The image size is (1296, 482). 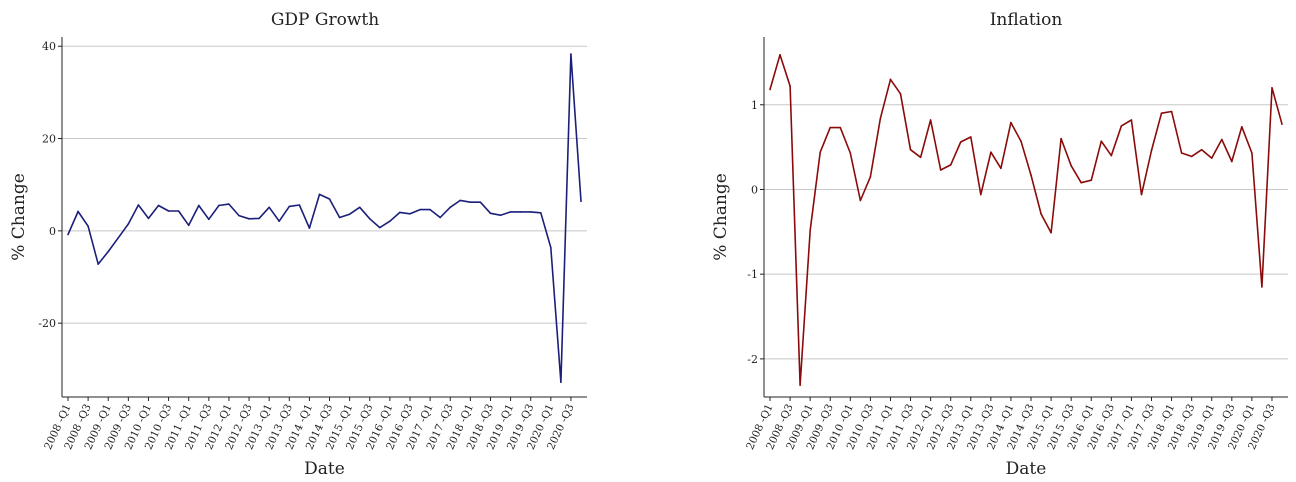 What do you see at coordinates (752, 359) in the screenshot?
I see `inflation-y-tick-label: -2` at bounding box center [752, 359].